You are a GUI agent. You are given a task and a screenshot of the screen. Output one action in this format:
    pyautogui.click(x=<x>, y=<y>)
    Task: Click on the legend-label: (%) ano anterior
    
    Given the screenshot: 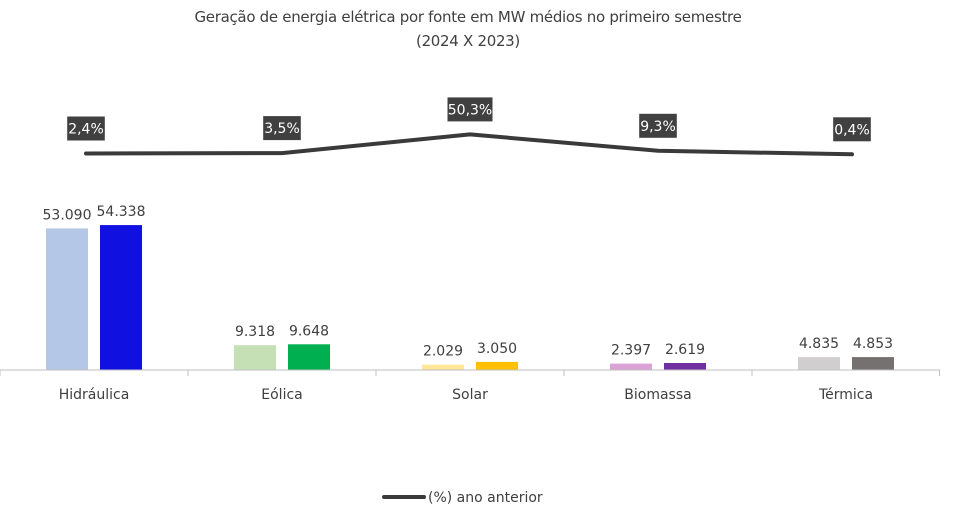 What is the action you would take?
    pyautogui.click(x=485, y=498)
    